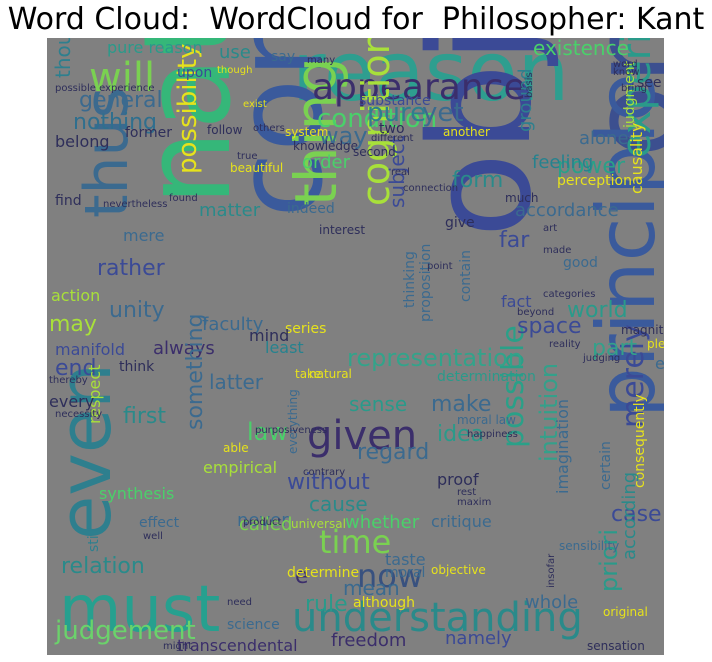 This screenshot has width=712, height=662. Describe the element at coordinates (397, 113) in the screenshot. I see `word-pure: pure` at that location.